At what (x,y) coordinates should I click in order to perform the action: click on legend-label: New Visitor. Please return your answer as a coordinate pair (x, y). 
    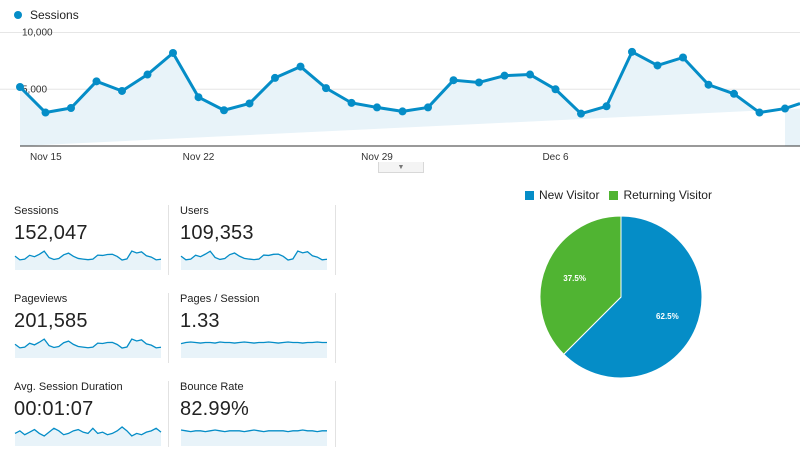
    Looking at the image, I should click on (569, 195).